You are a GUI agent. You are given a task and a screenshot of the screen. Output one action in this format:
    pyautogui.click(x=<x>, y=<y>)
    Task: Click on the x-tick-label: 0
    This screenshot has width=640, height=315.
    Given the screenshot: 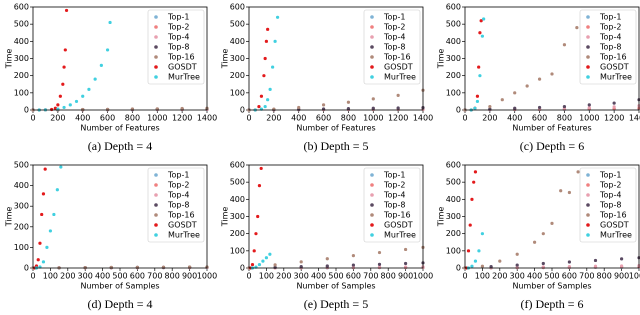 What is the action you would take?
    pyautogui.click(x=32, y=118)
    